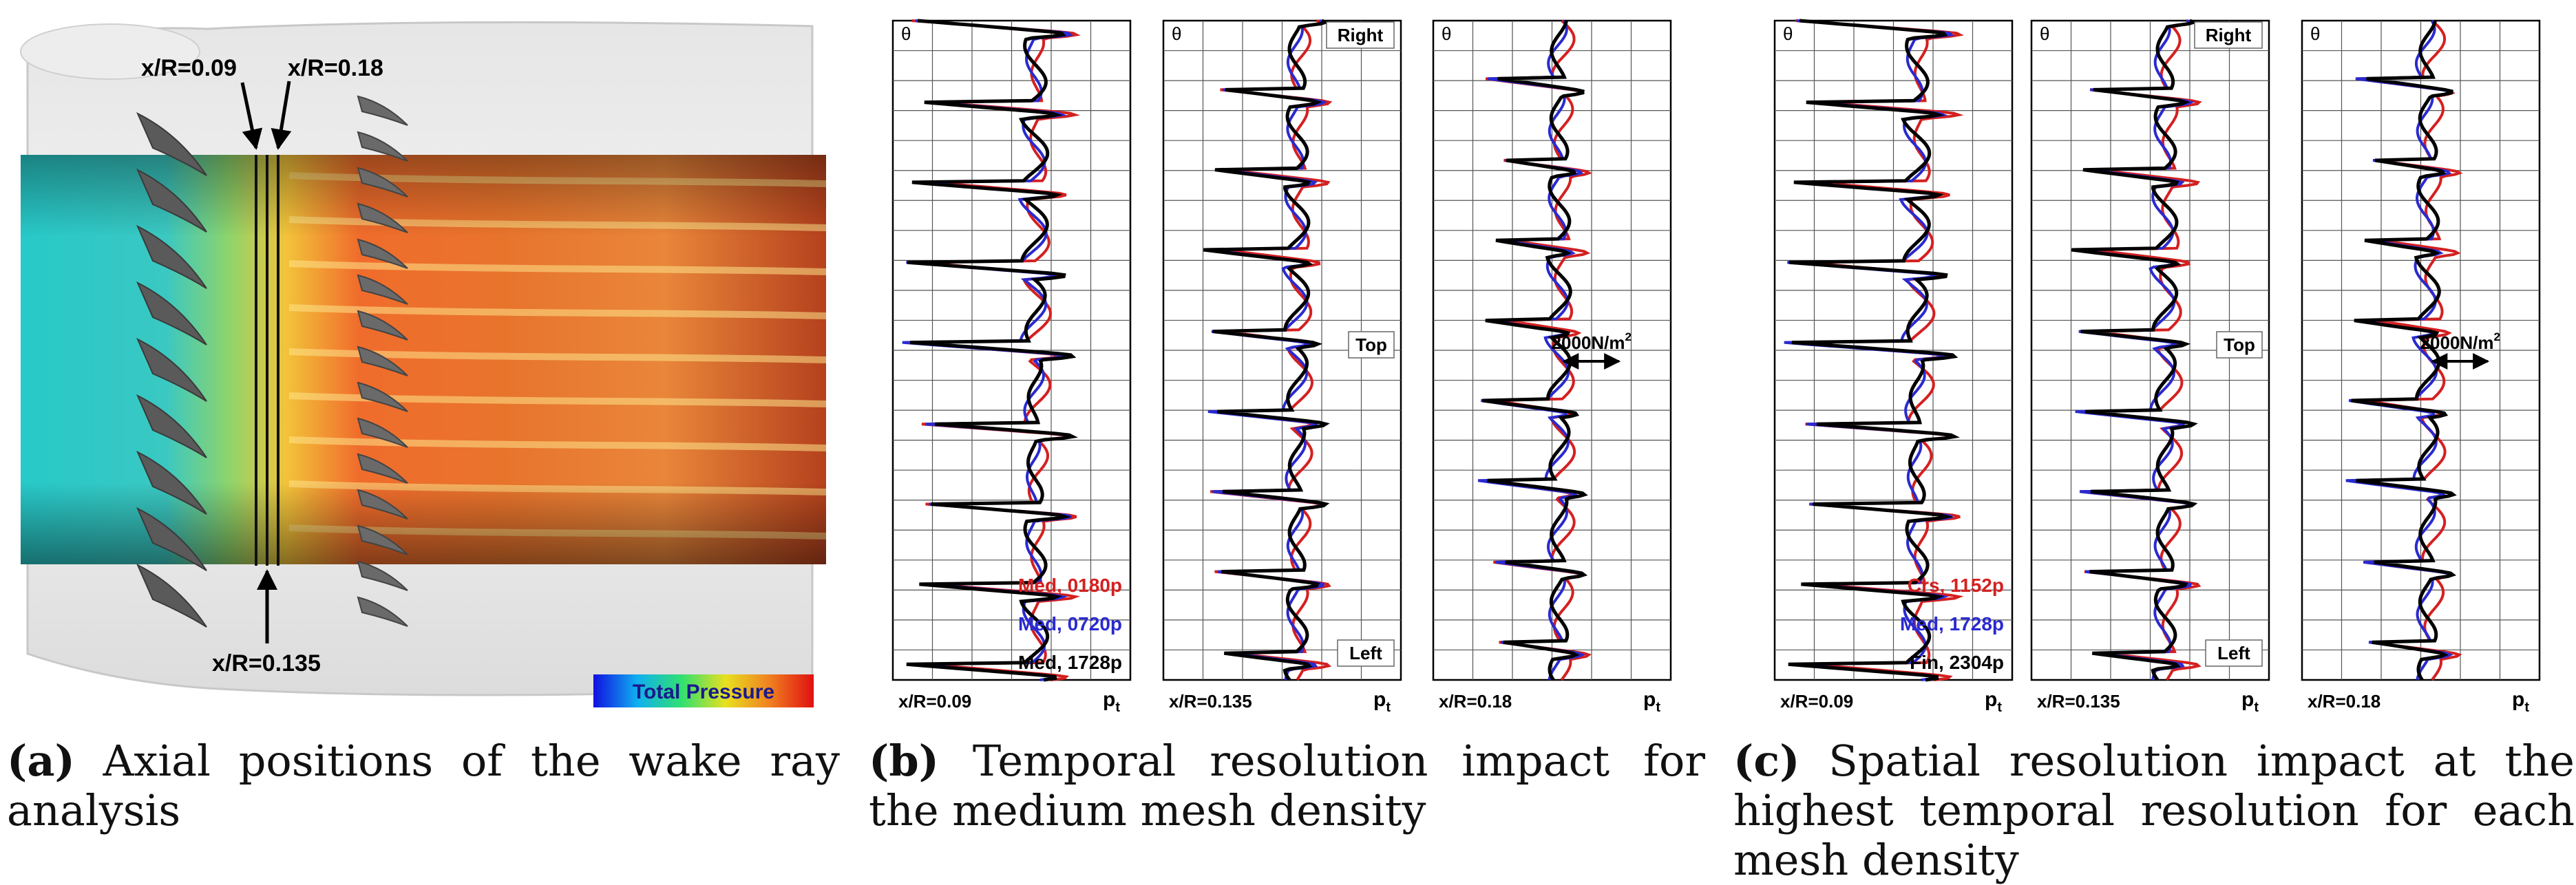 The image size is (2576, 885). I want to click on legend-entry: Fin, 2304p, so click(1957, 662).